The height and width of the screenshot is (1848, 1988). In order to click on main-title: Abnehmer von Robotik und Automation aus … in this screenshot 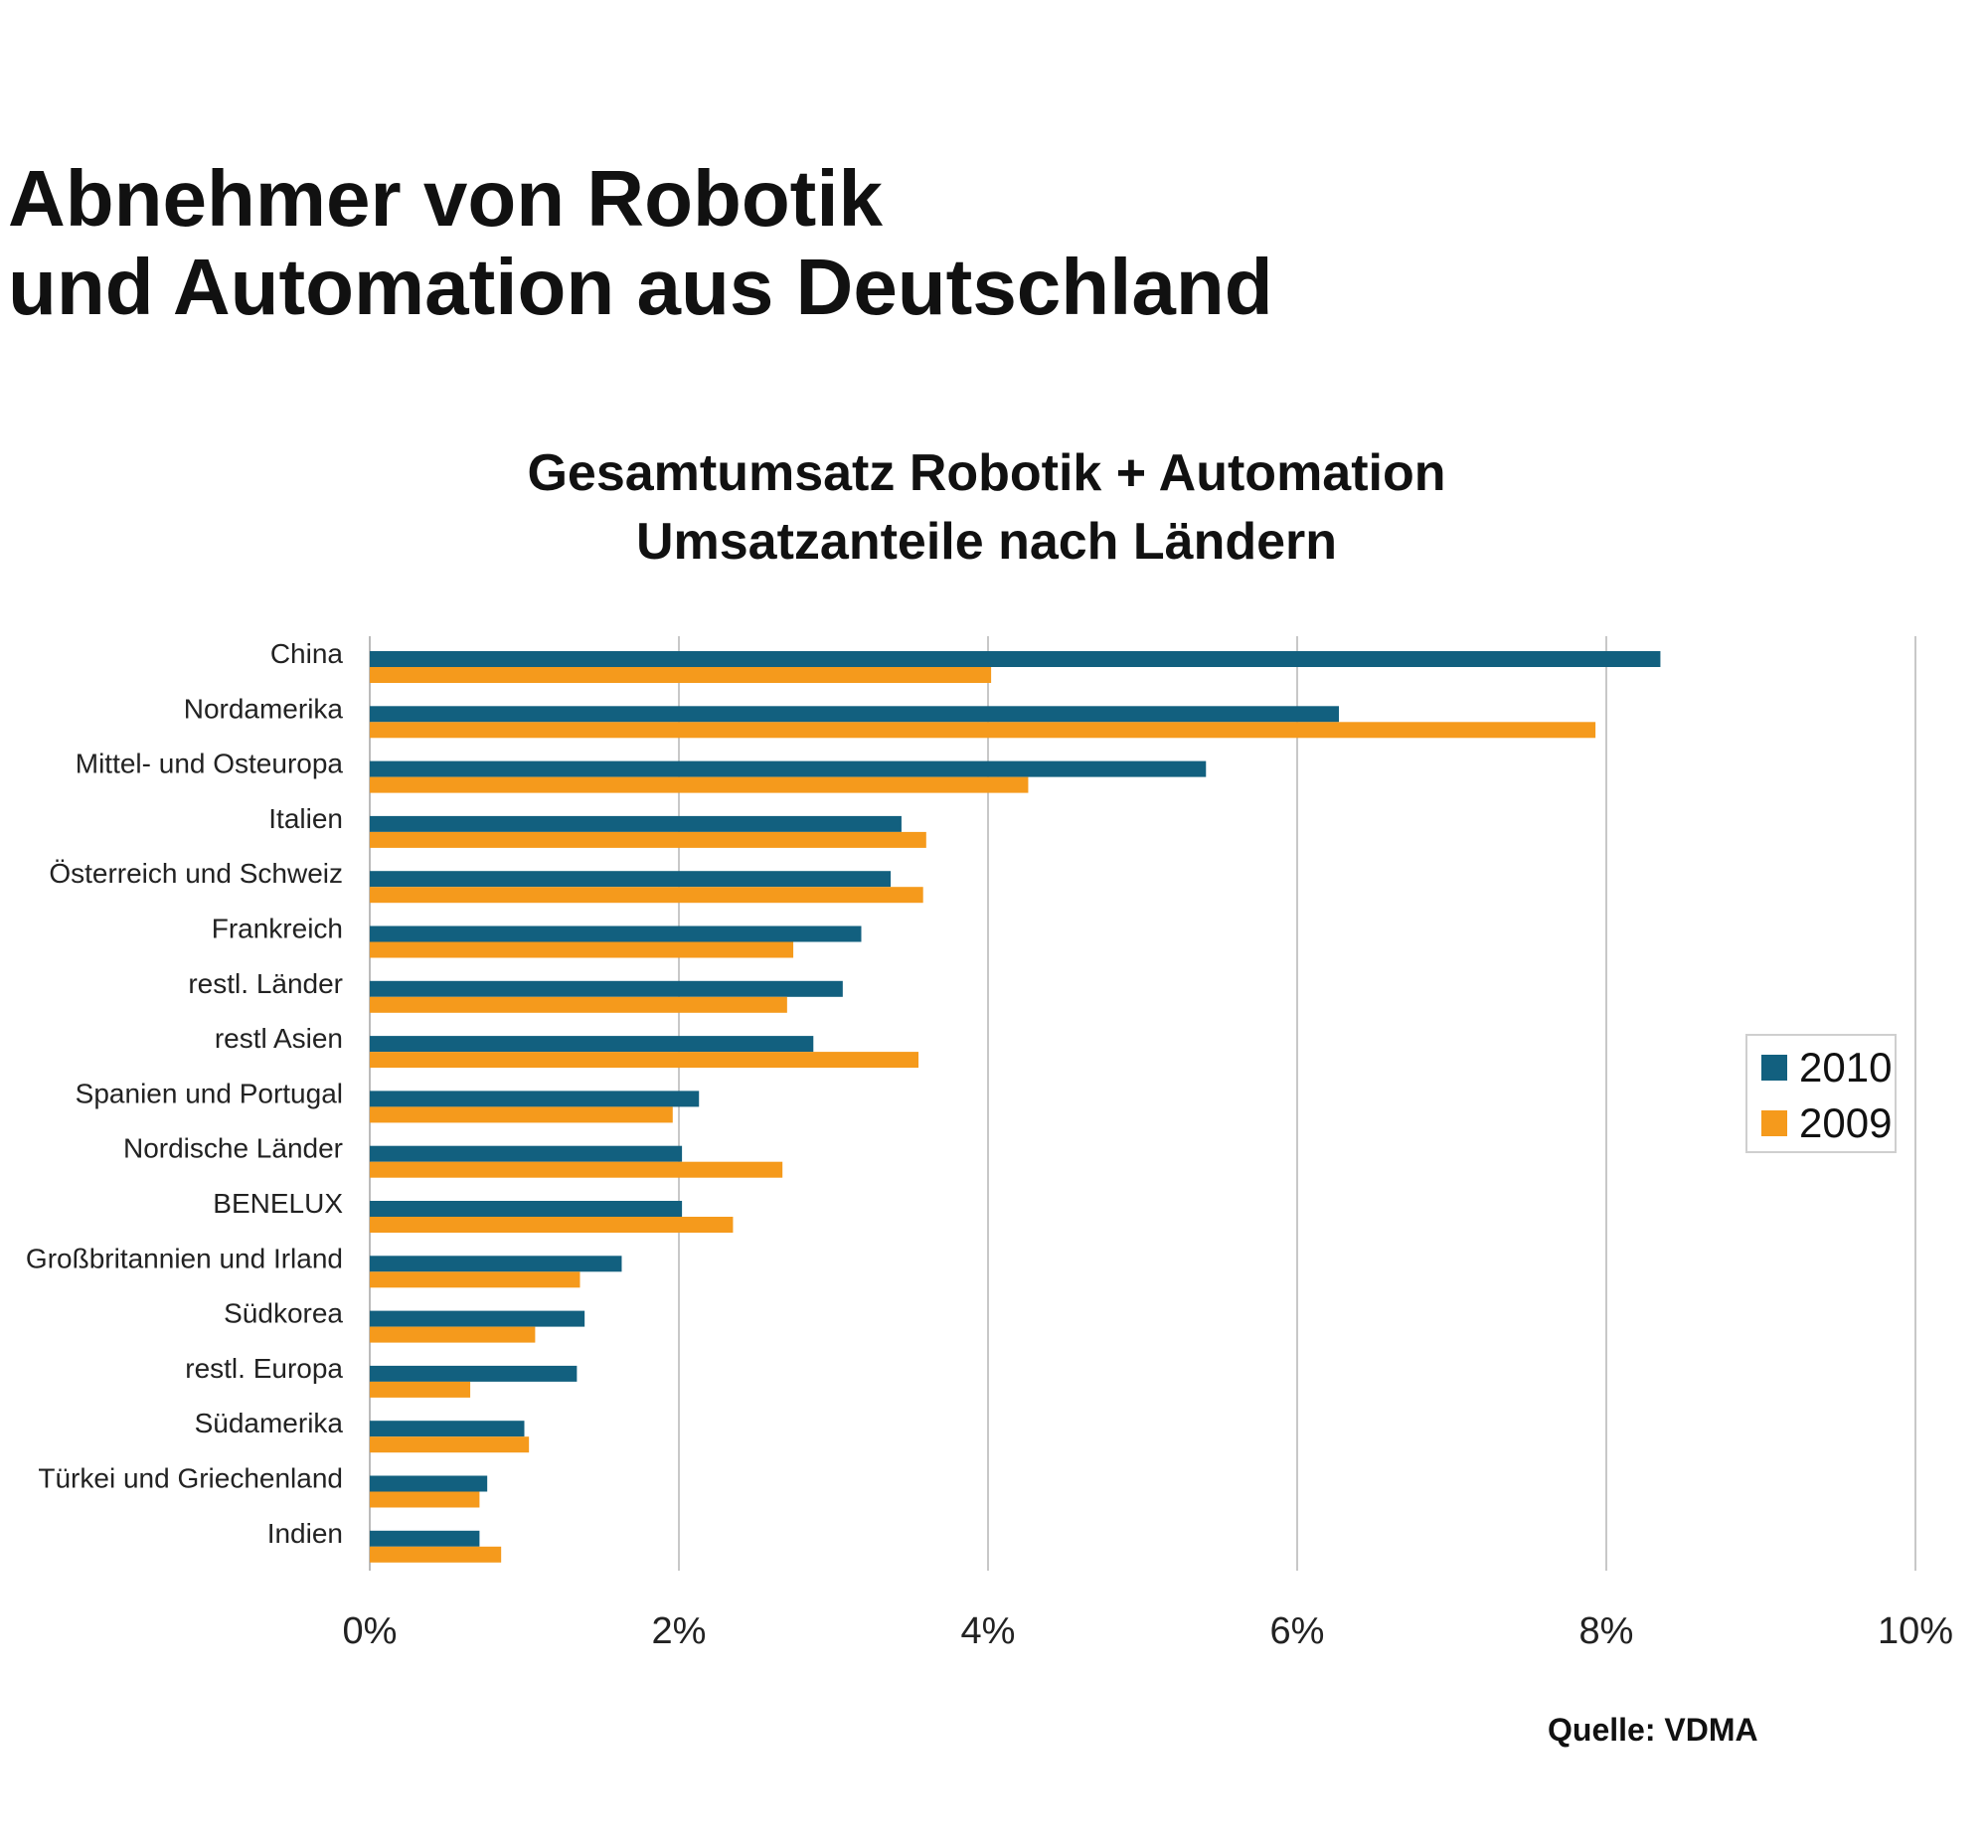, I will do `click(640, 242)`.